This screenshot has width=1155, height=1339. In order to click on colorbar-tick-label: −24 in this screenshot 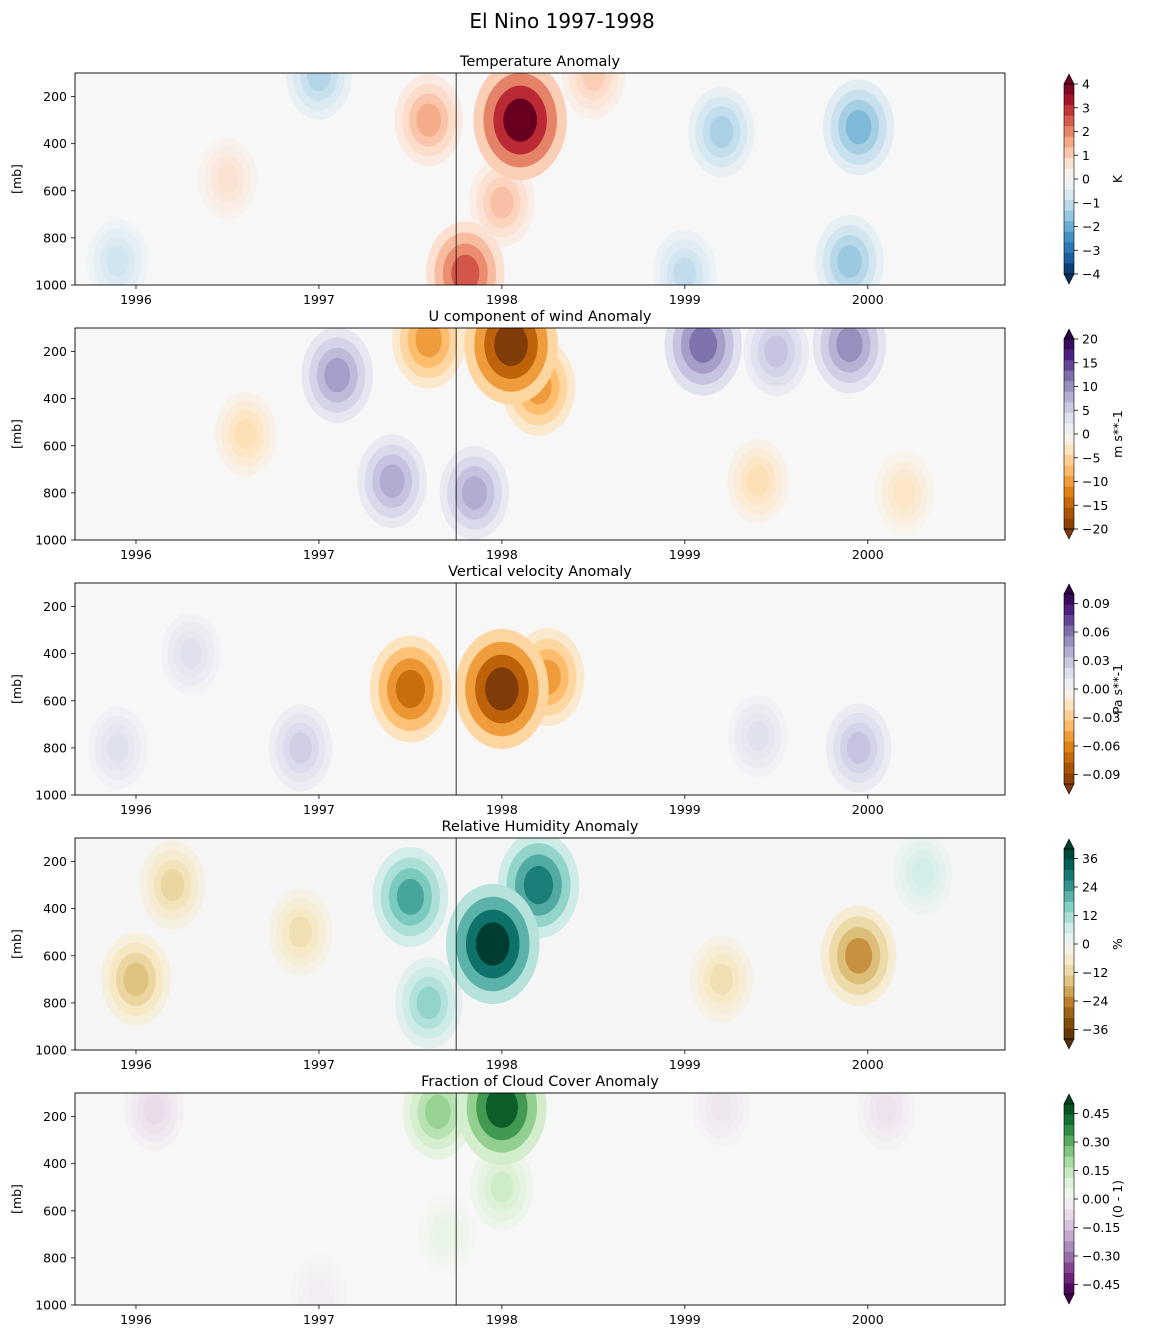, I will do `click(1095, 1001)`.